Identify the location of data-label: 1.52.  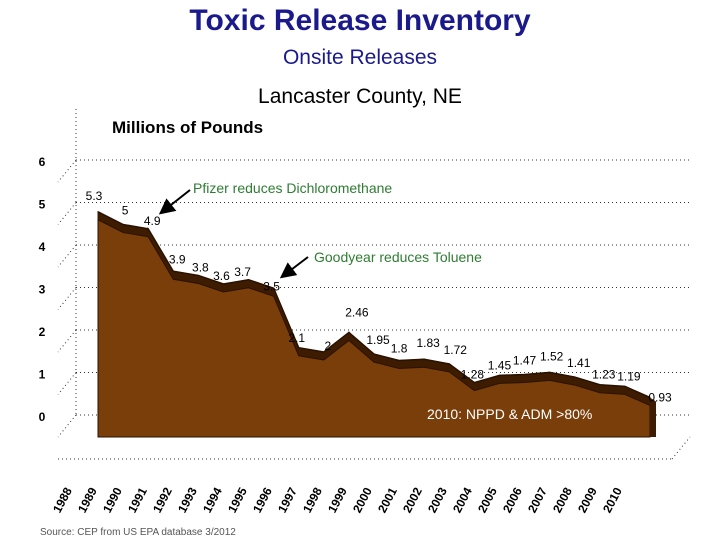
(552, 356).